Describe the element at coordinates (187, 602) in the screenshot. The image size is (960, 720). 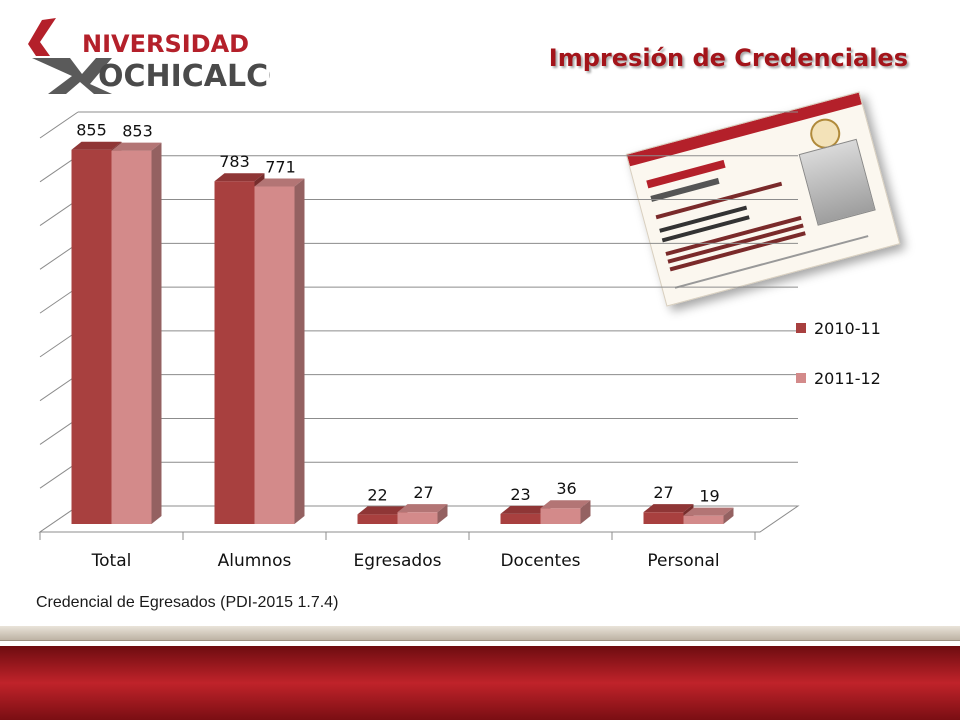
I see `chart-caption: Credencial de Egresados (PDI-2015 1.7.4)` at that location.